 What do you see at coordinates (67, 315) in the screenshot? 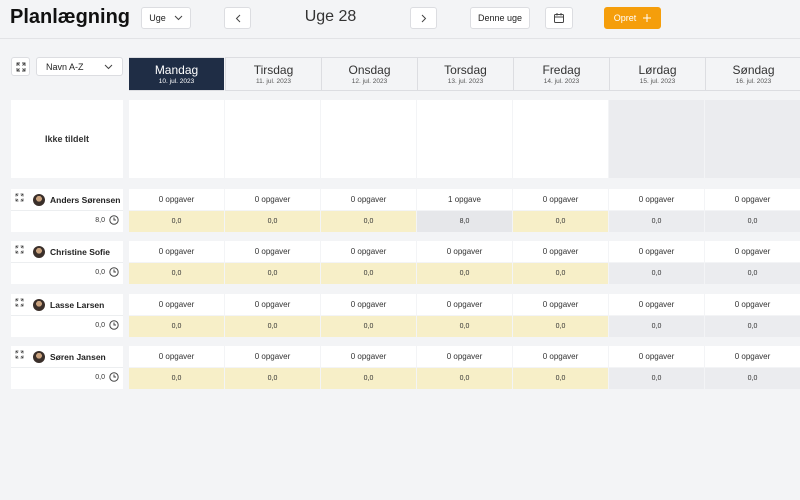
I see `employee-cell: Lasse Larsen 0,0` at bounding box center [67, 315].